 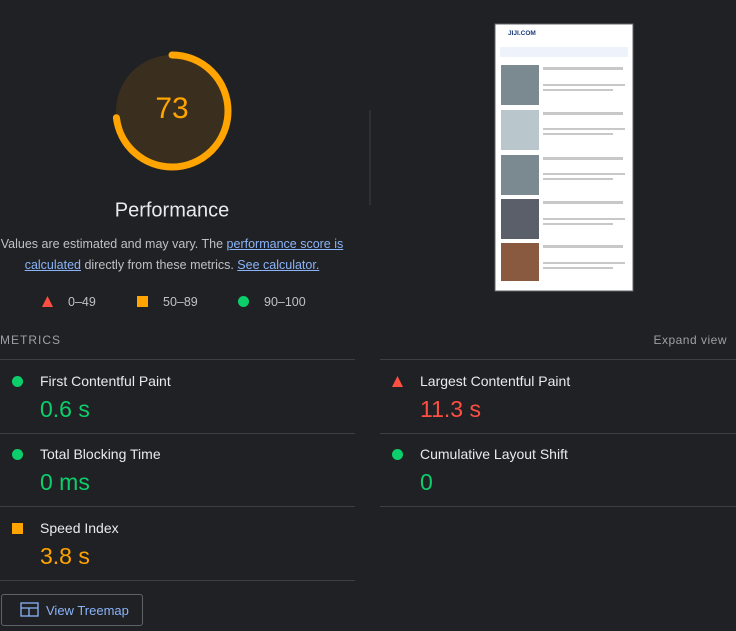 What do you see at coordinates (184, 254) in the screenshot?
I see `link: performance score is calculated` at bounding box center [184, 254].